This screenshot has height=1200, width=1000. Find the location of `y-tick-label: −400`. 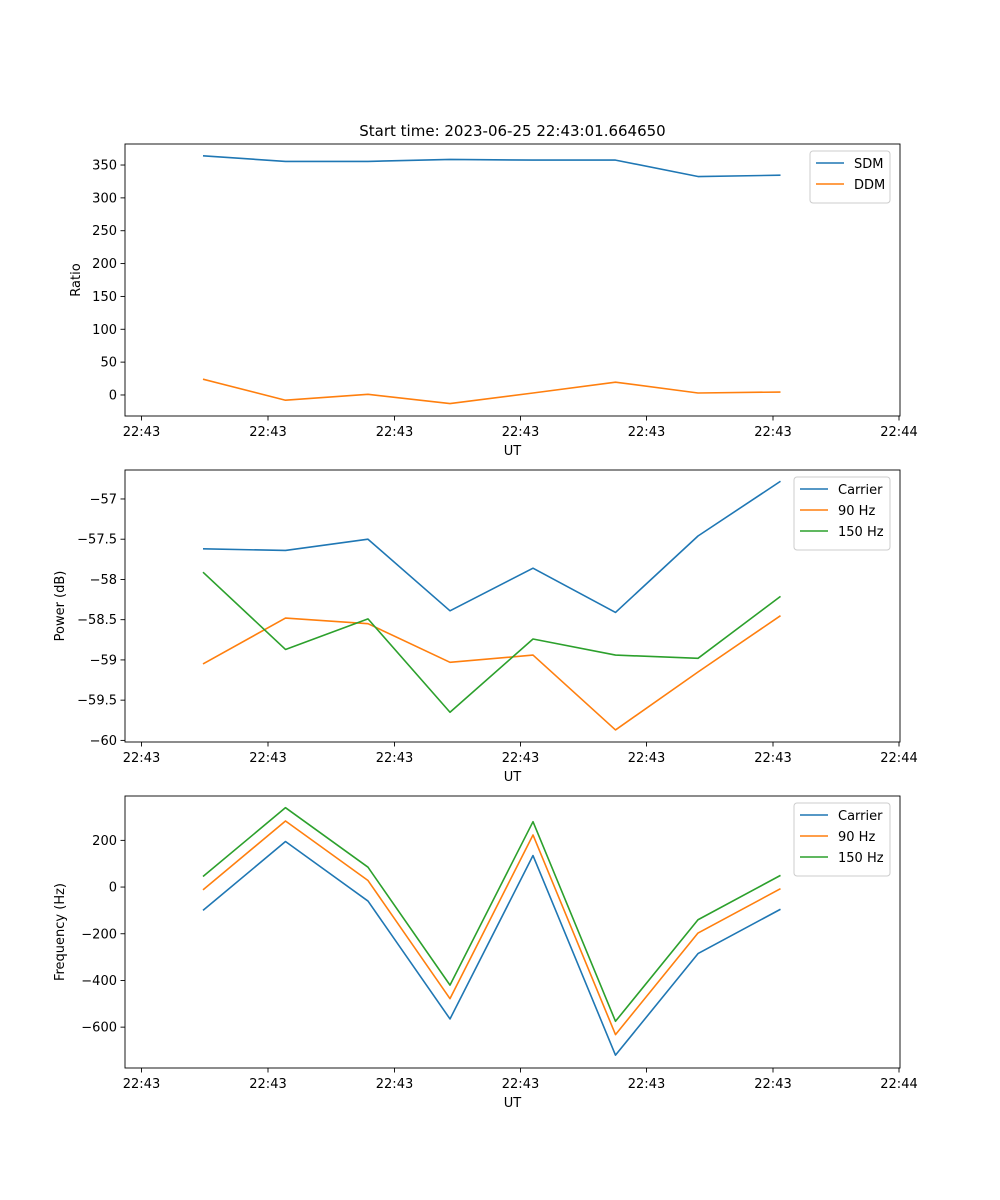

y-tick-label: −400 is located at coordinates (99, 981).